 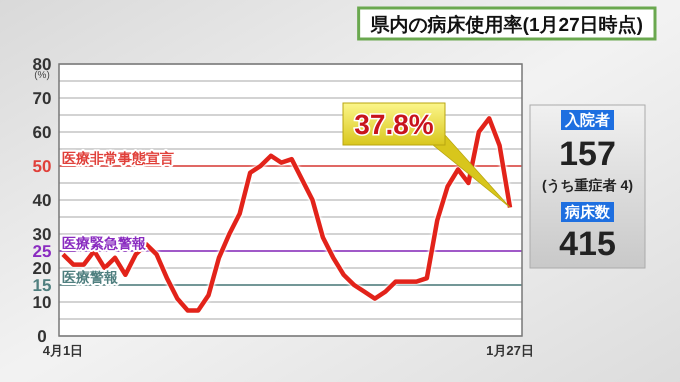 What do you see at coordinates (42, 234) in the screenshot?
I see `y-tick-label: 30` at bounding box center [42, 234].